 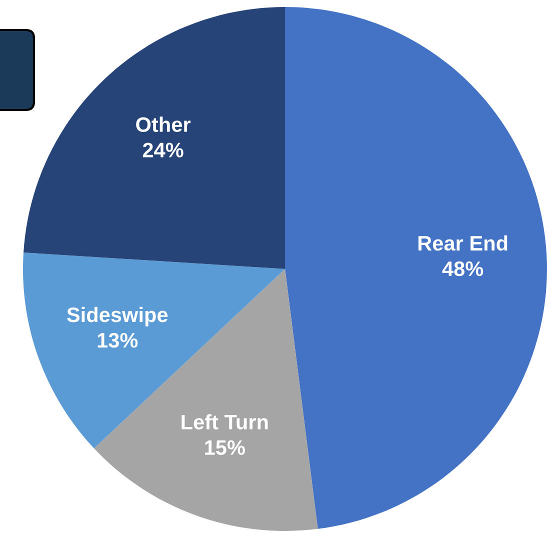 I want to click on slice-label: Other, so click(x=163, y=124).